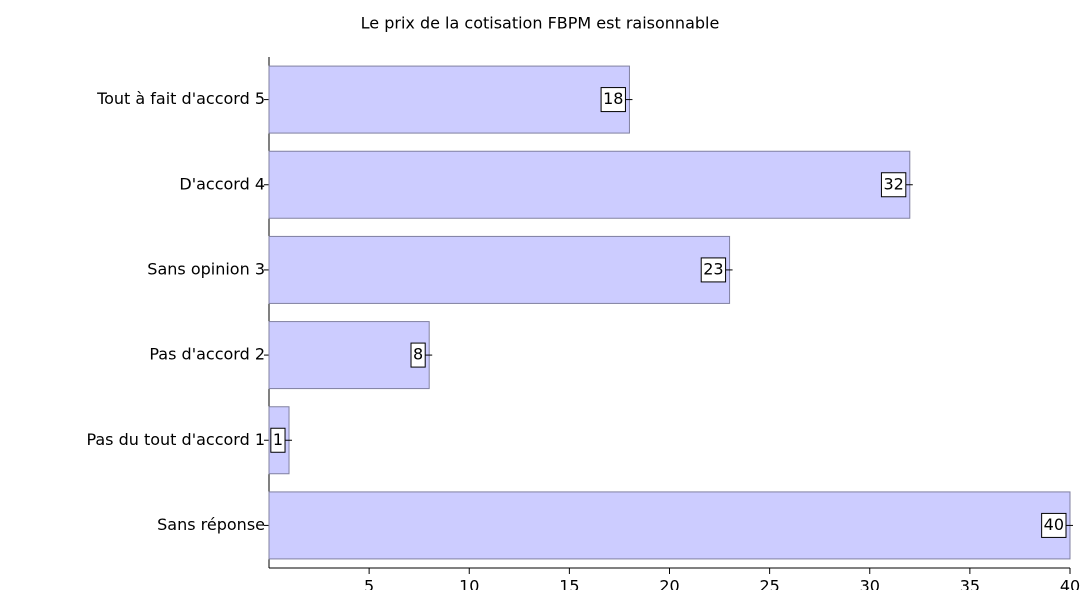 The image size is (1086, 590). I want to click on value-label: 8, so click(418, 354).